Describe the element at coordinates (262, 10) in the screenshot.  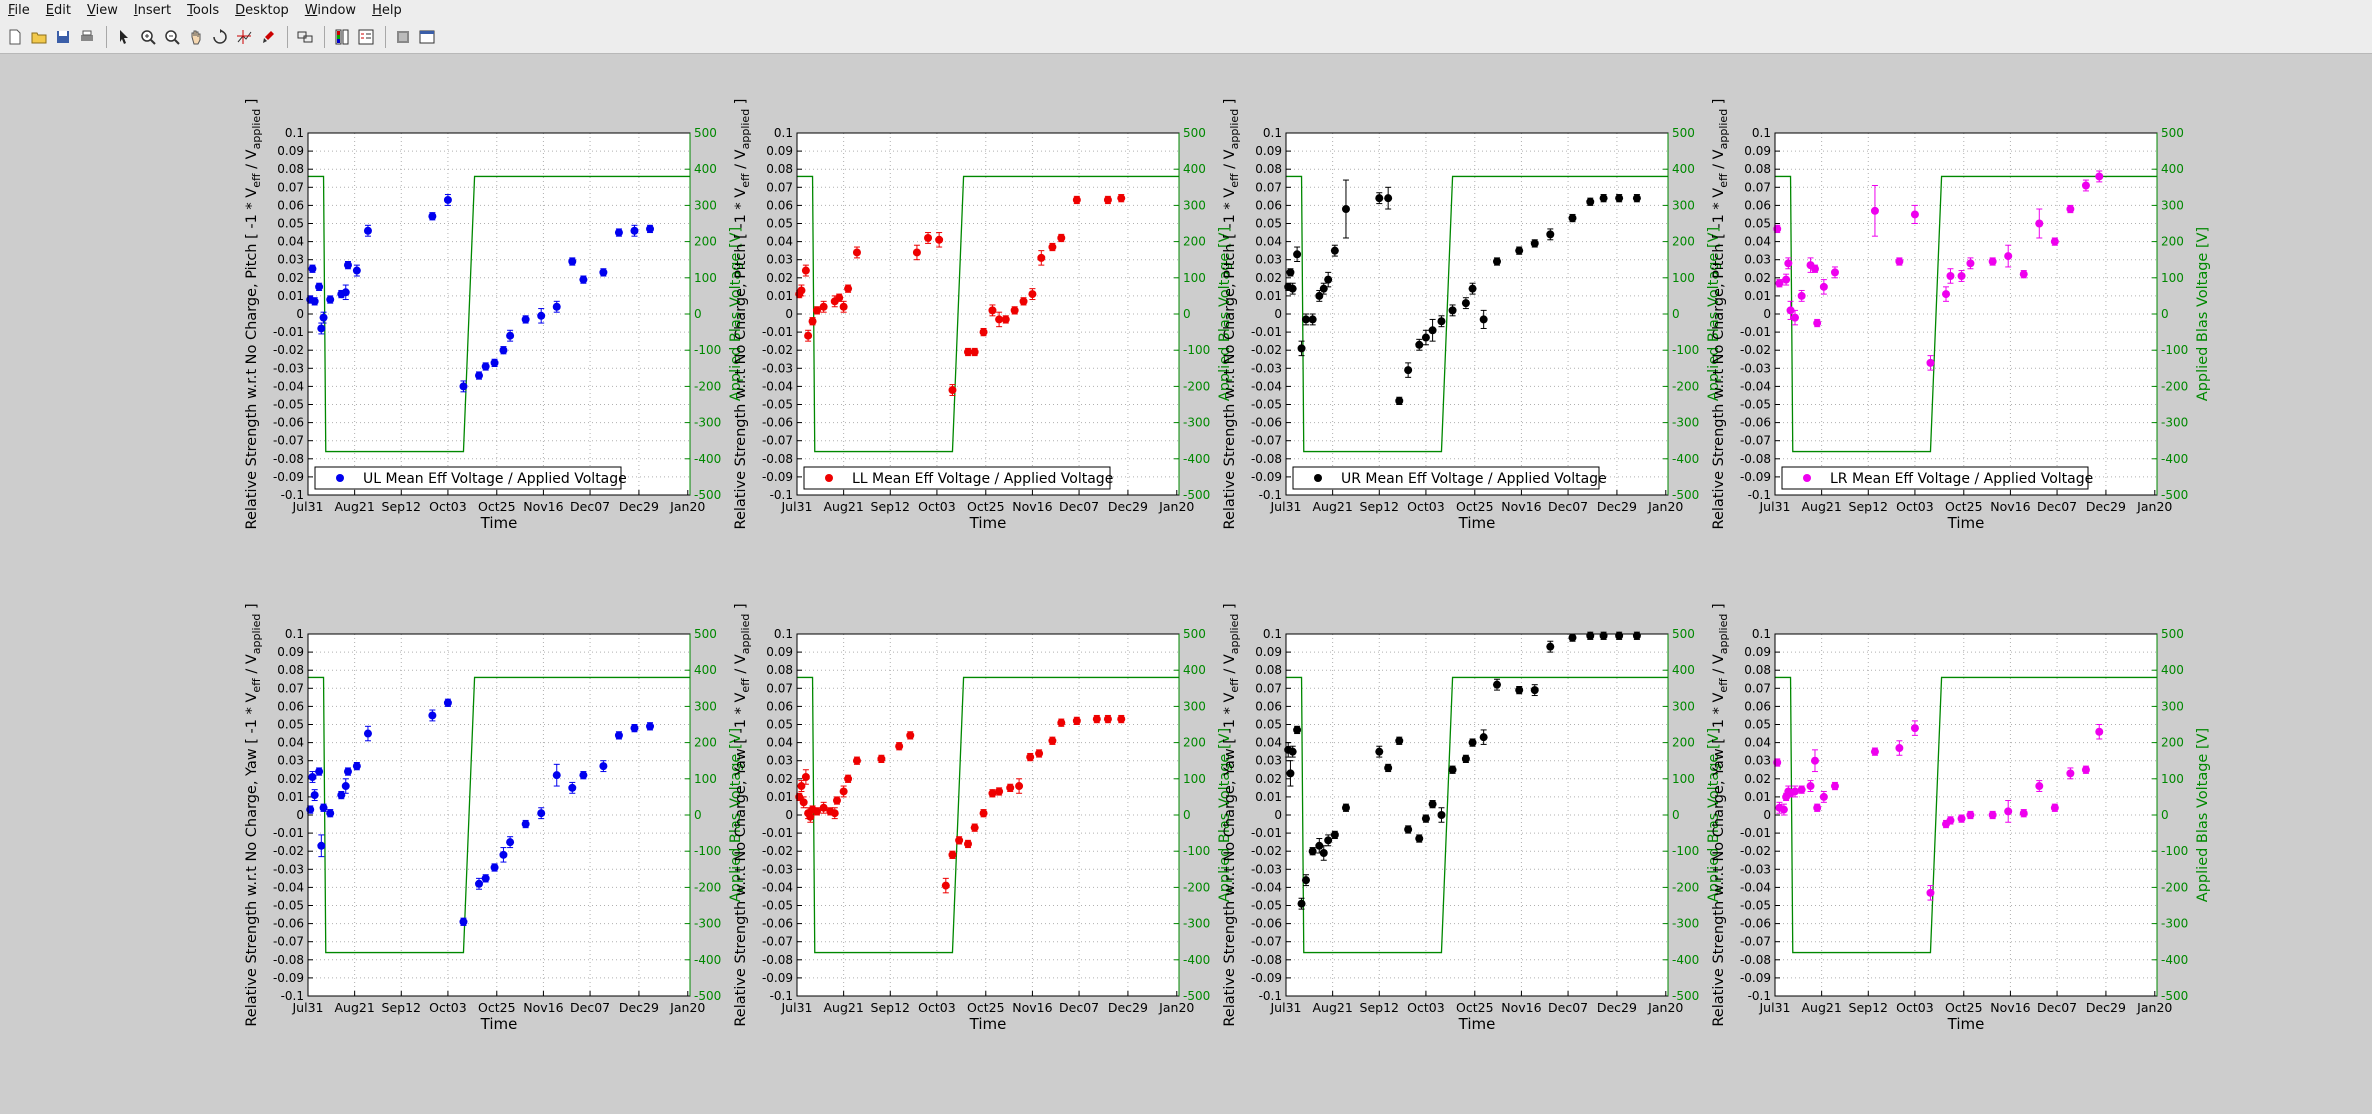
I see `menu-desktop: Desktop` at that location.